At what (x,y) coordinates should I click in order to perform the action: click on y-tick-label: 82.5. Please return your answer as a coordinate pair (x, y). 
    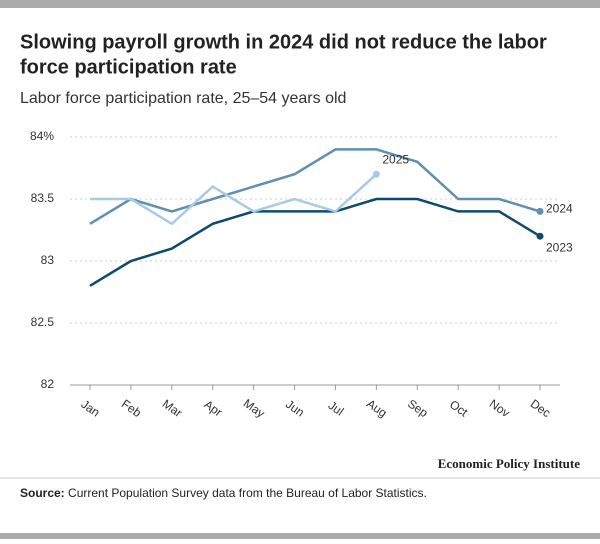
    Looking at the image, I should click on (43, 322).